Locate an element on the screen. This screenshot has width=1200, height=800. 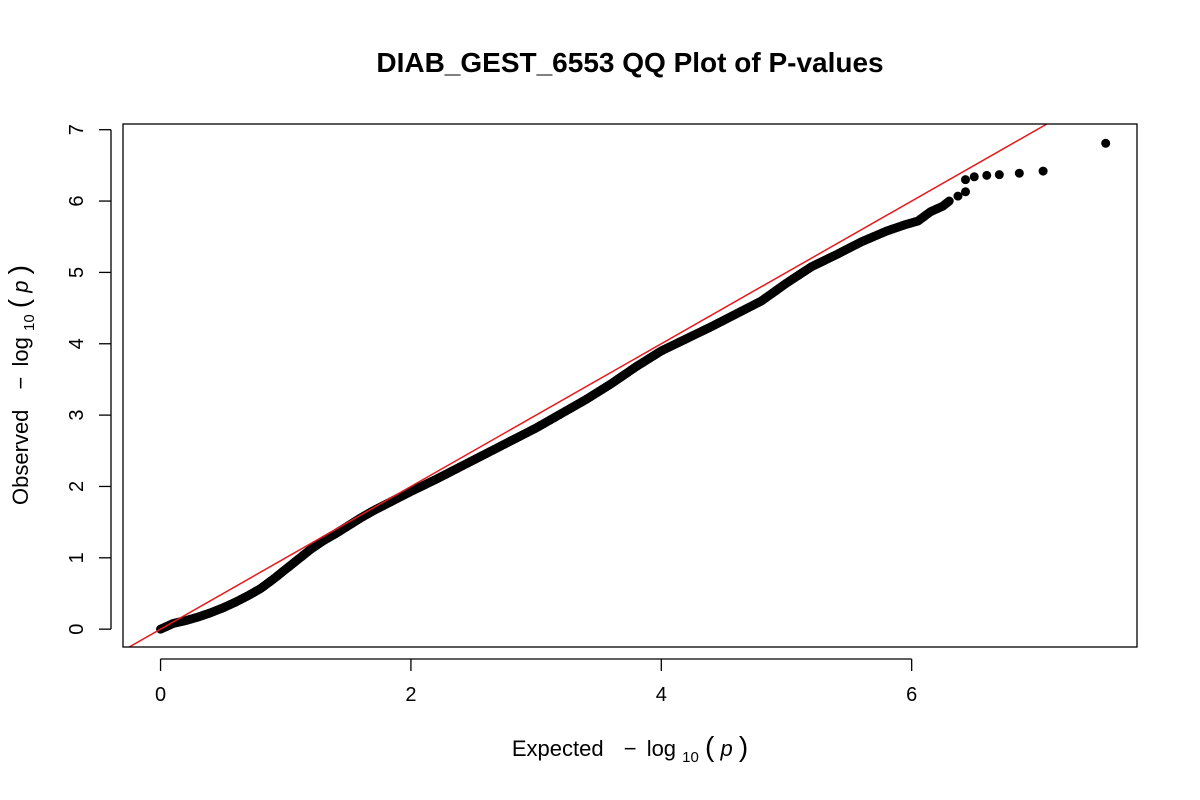
y-tick-label: 0 is located at coordinates (77, 629).